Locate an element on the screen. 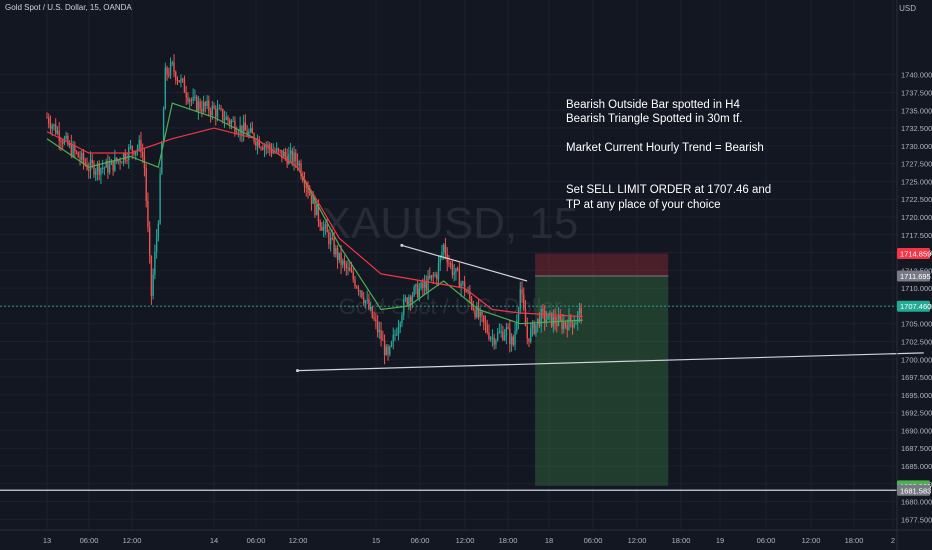 This screenshot has height=550, width=932. y-tick-label-21: 1730.000 is located at coordinates (916, 146).